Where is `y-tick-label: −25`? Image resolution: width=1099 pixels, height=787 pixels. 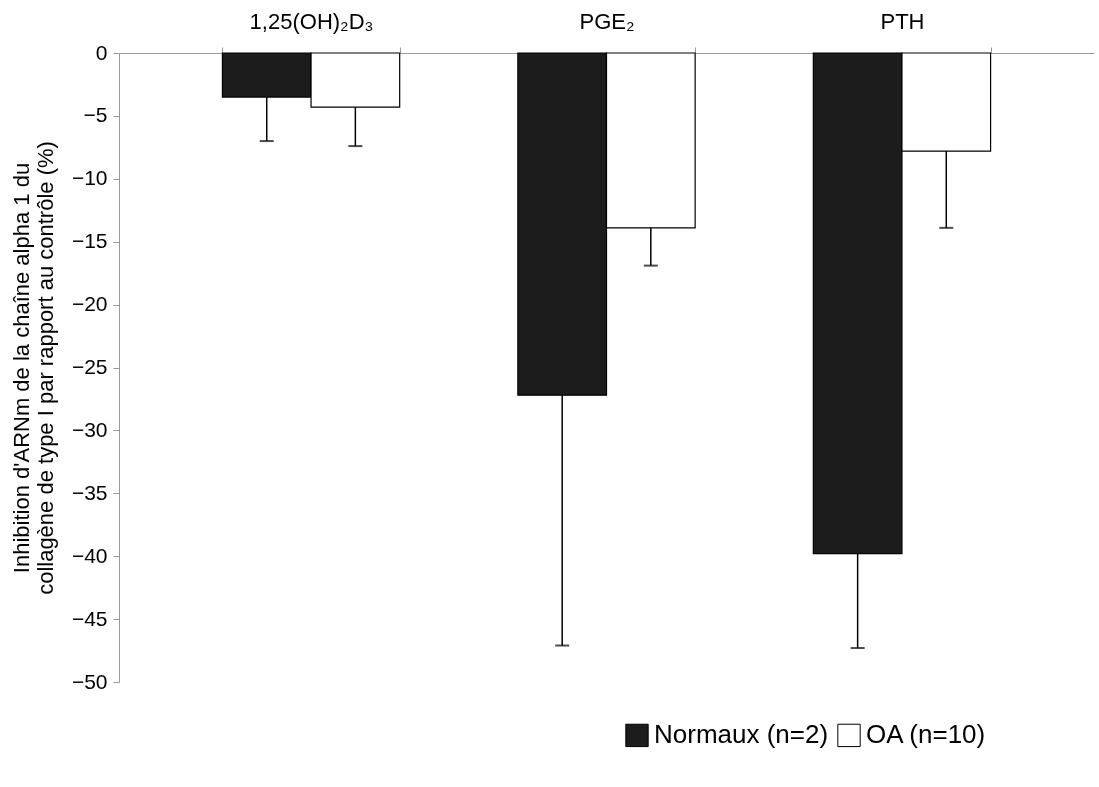 y-tick-label: −25 is located at coordinates (89, 366).